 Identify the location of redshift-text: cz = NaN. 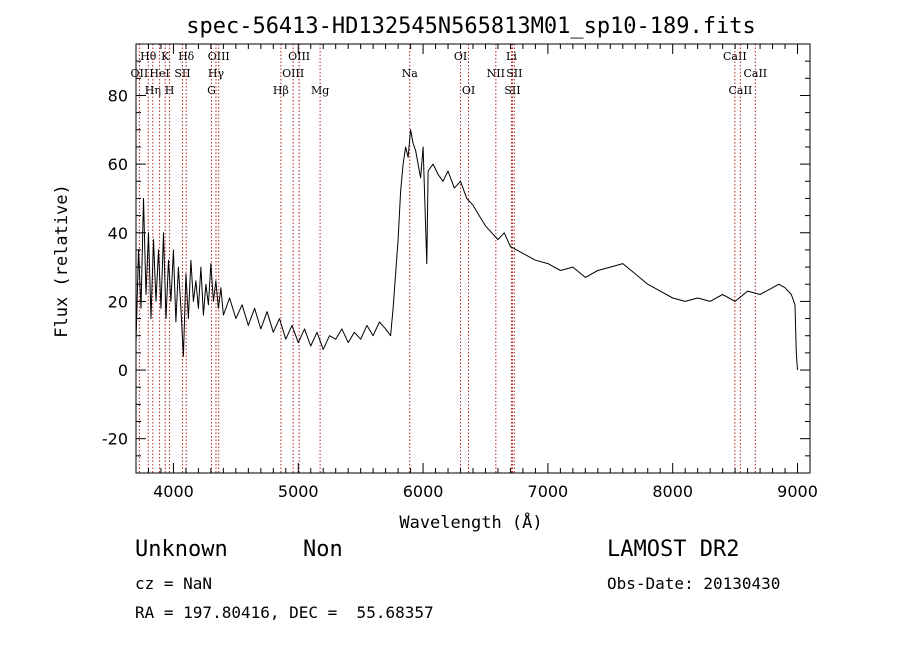
(174, 583).